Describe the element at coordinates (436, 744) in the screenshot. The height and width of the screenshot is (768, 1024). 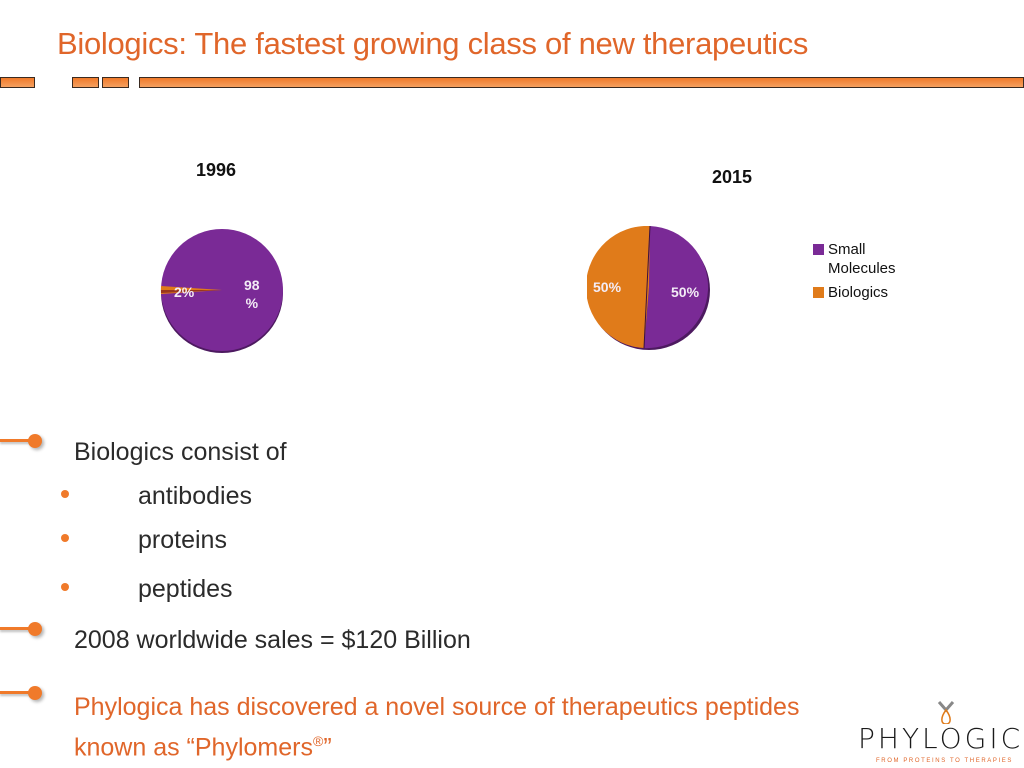
I see `point-phylogica-line2: known as “Phylomers®”` at that location.